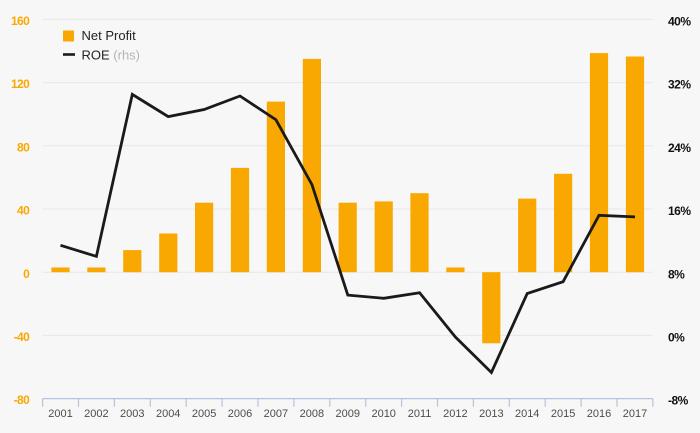 The width and height of the screenshot is (700, 433). Describe the element at coordinates (348, 414) in the screenshot. I see `svg-text: 2009` at that location.